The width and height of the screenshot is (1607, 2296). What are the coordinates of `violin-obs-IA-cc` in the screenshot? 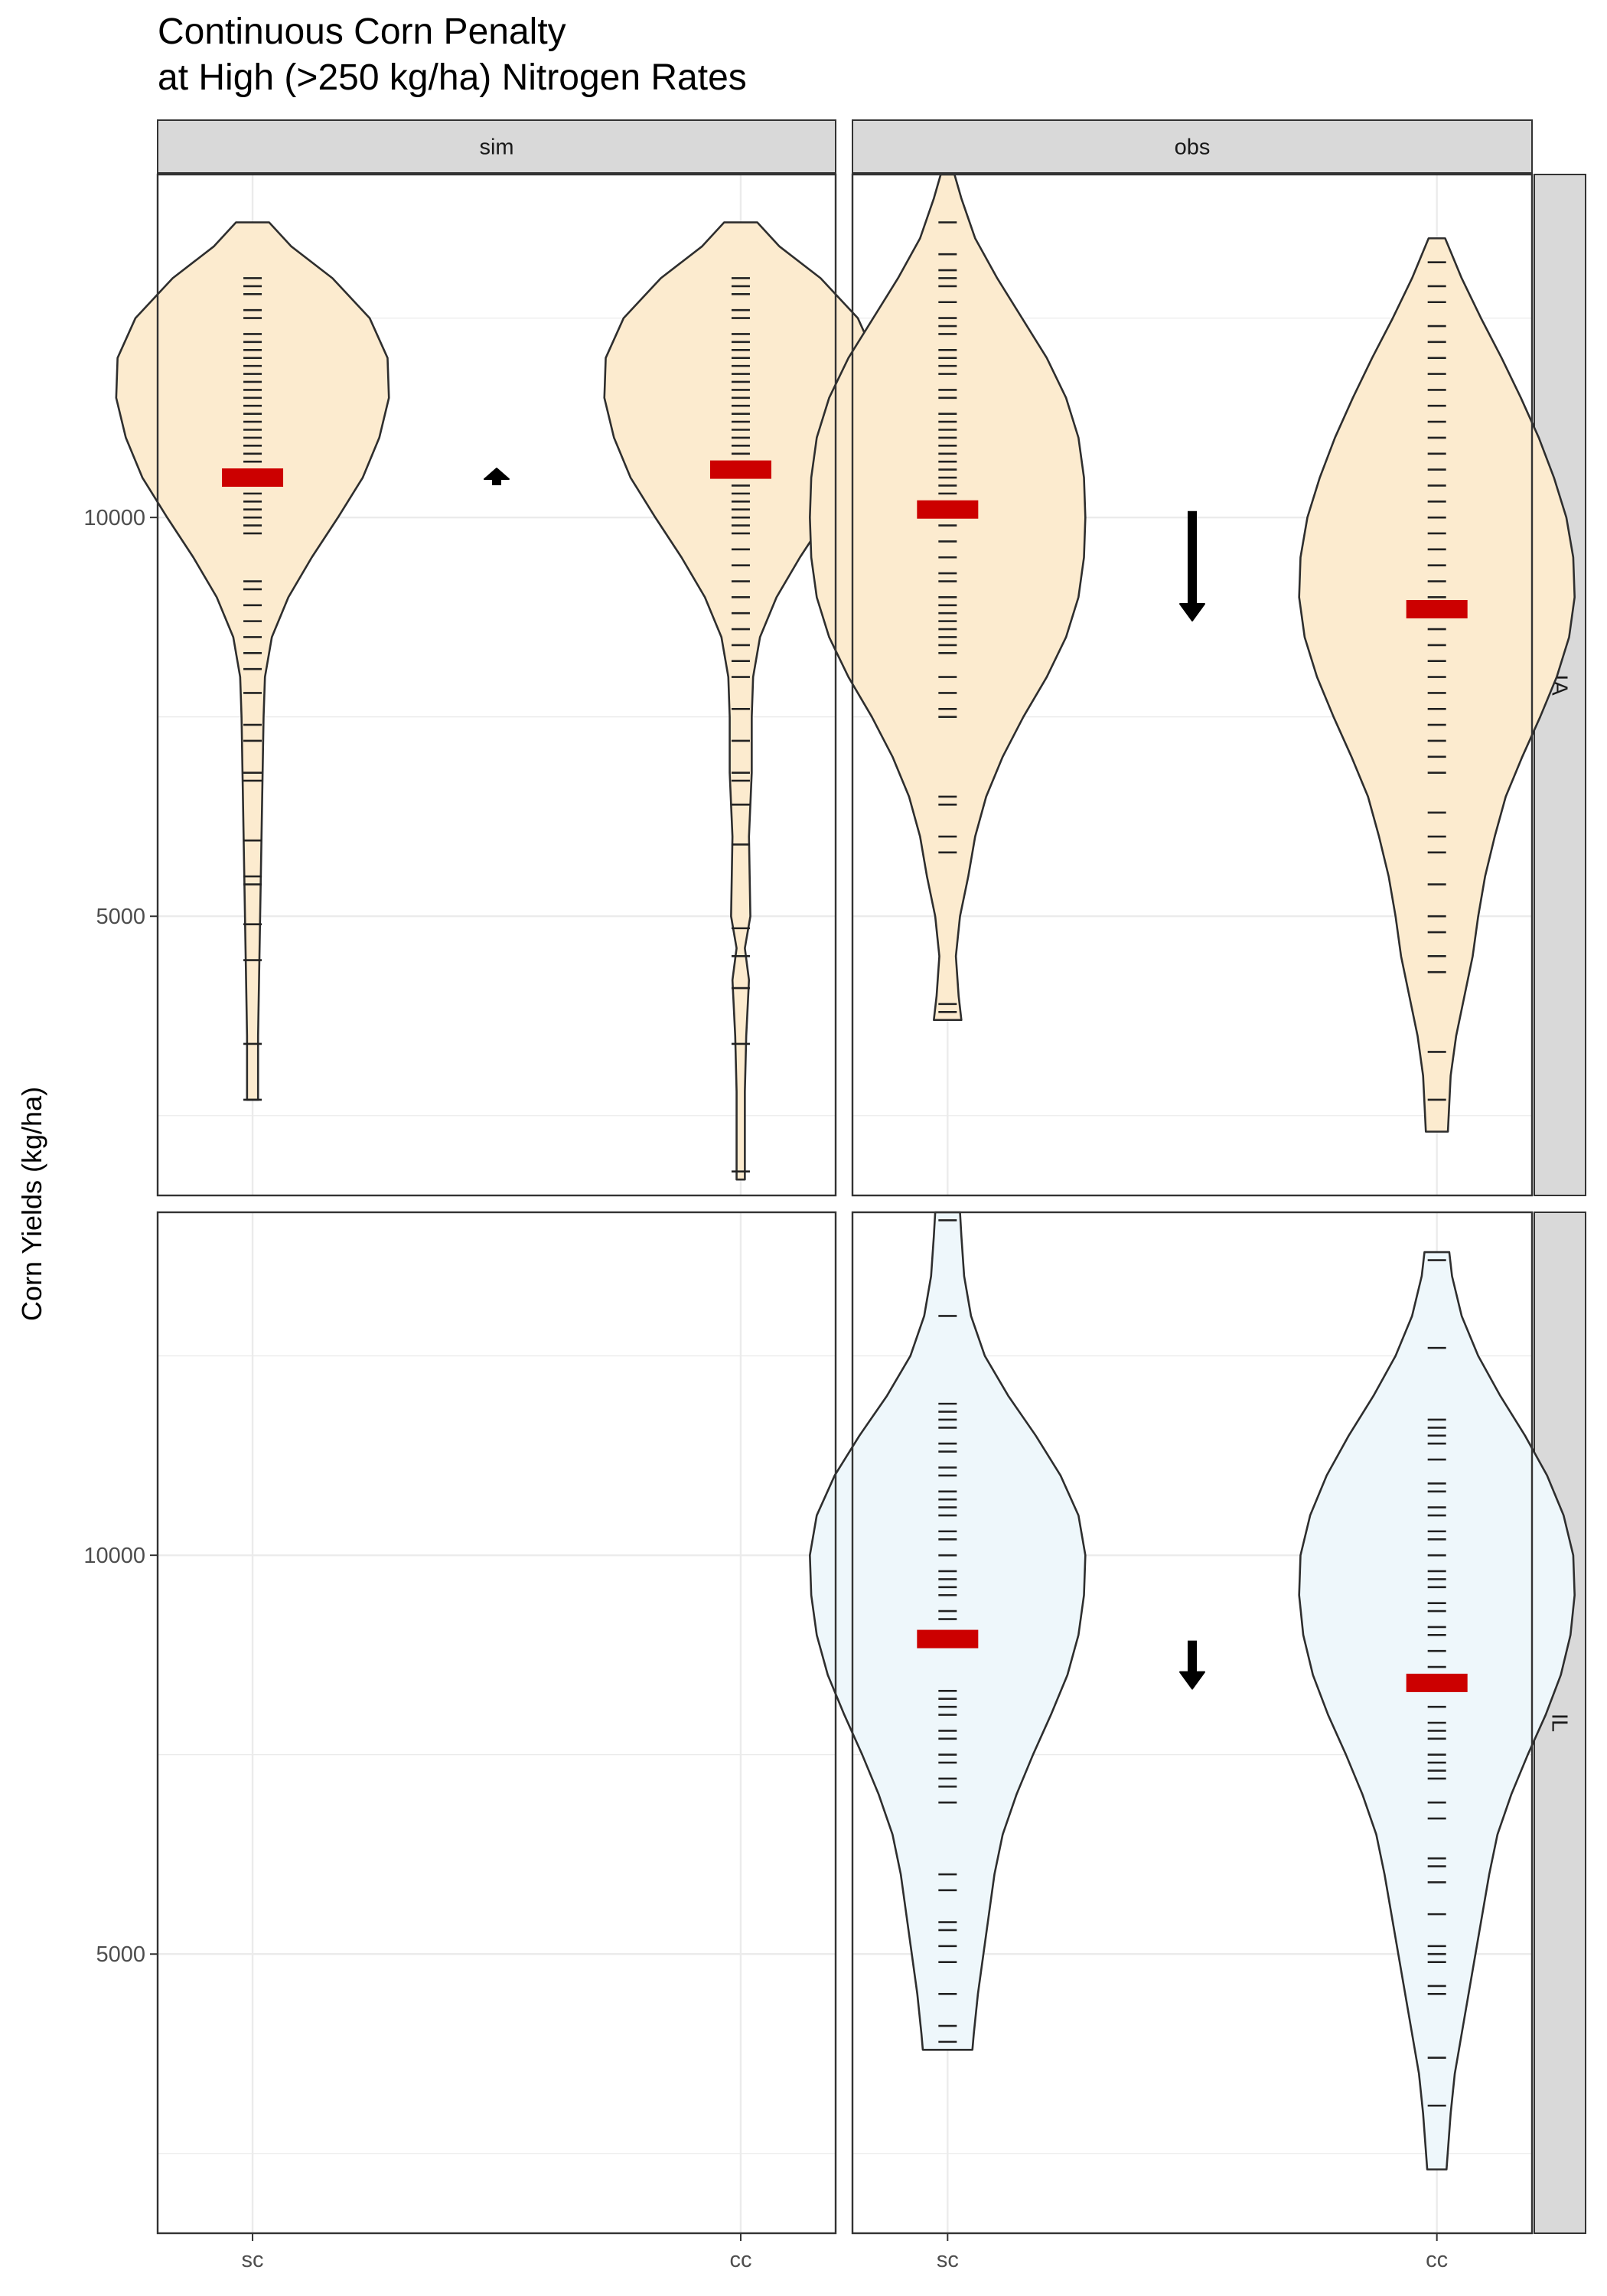 It's located at (1437, 685).